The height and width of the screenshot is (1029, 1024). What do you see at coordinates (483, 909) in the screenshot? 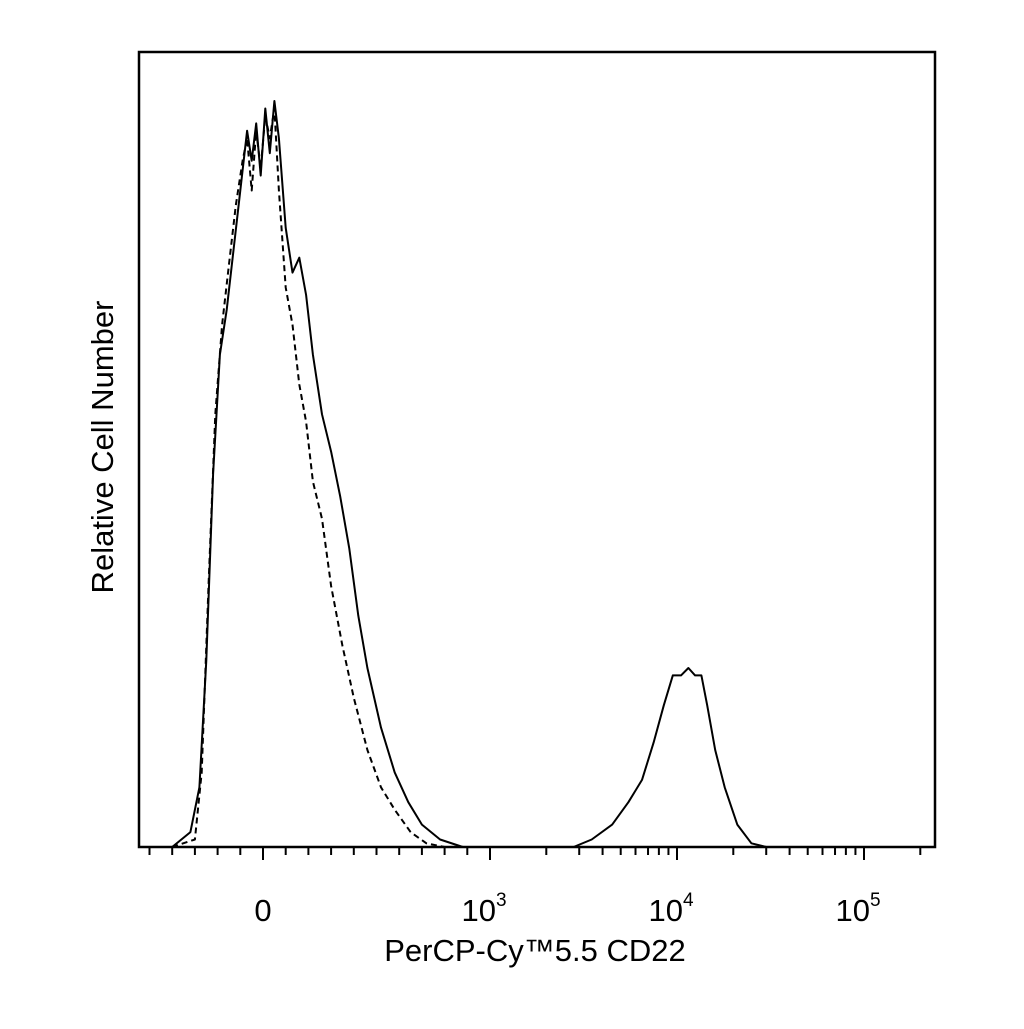
I see `x-tick-label: 10³` at bounding box center [483, 909].